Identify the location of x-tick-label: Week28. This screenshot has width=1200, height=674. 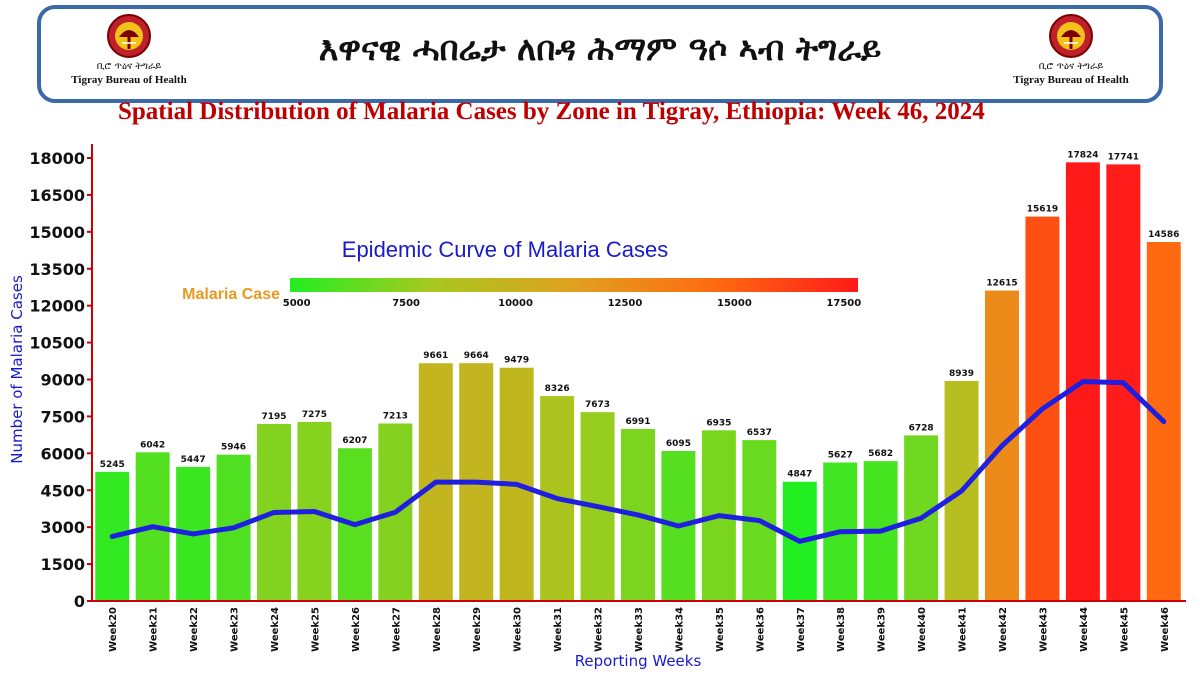
(437, 629).